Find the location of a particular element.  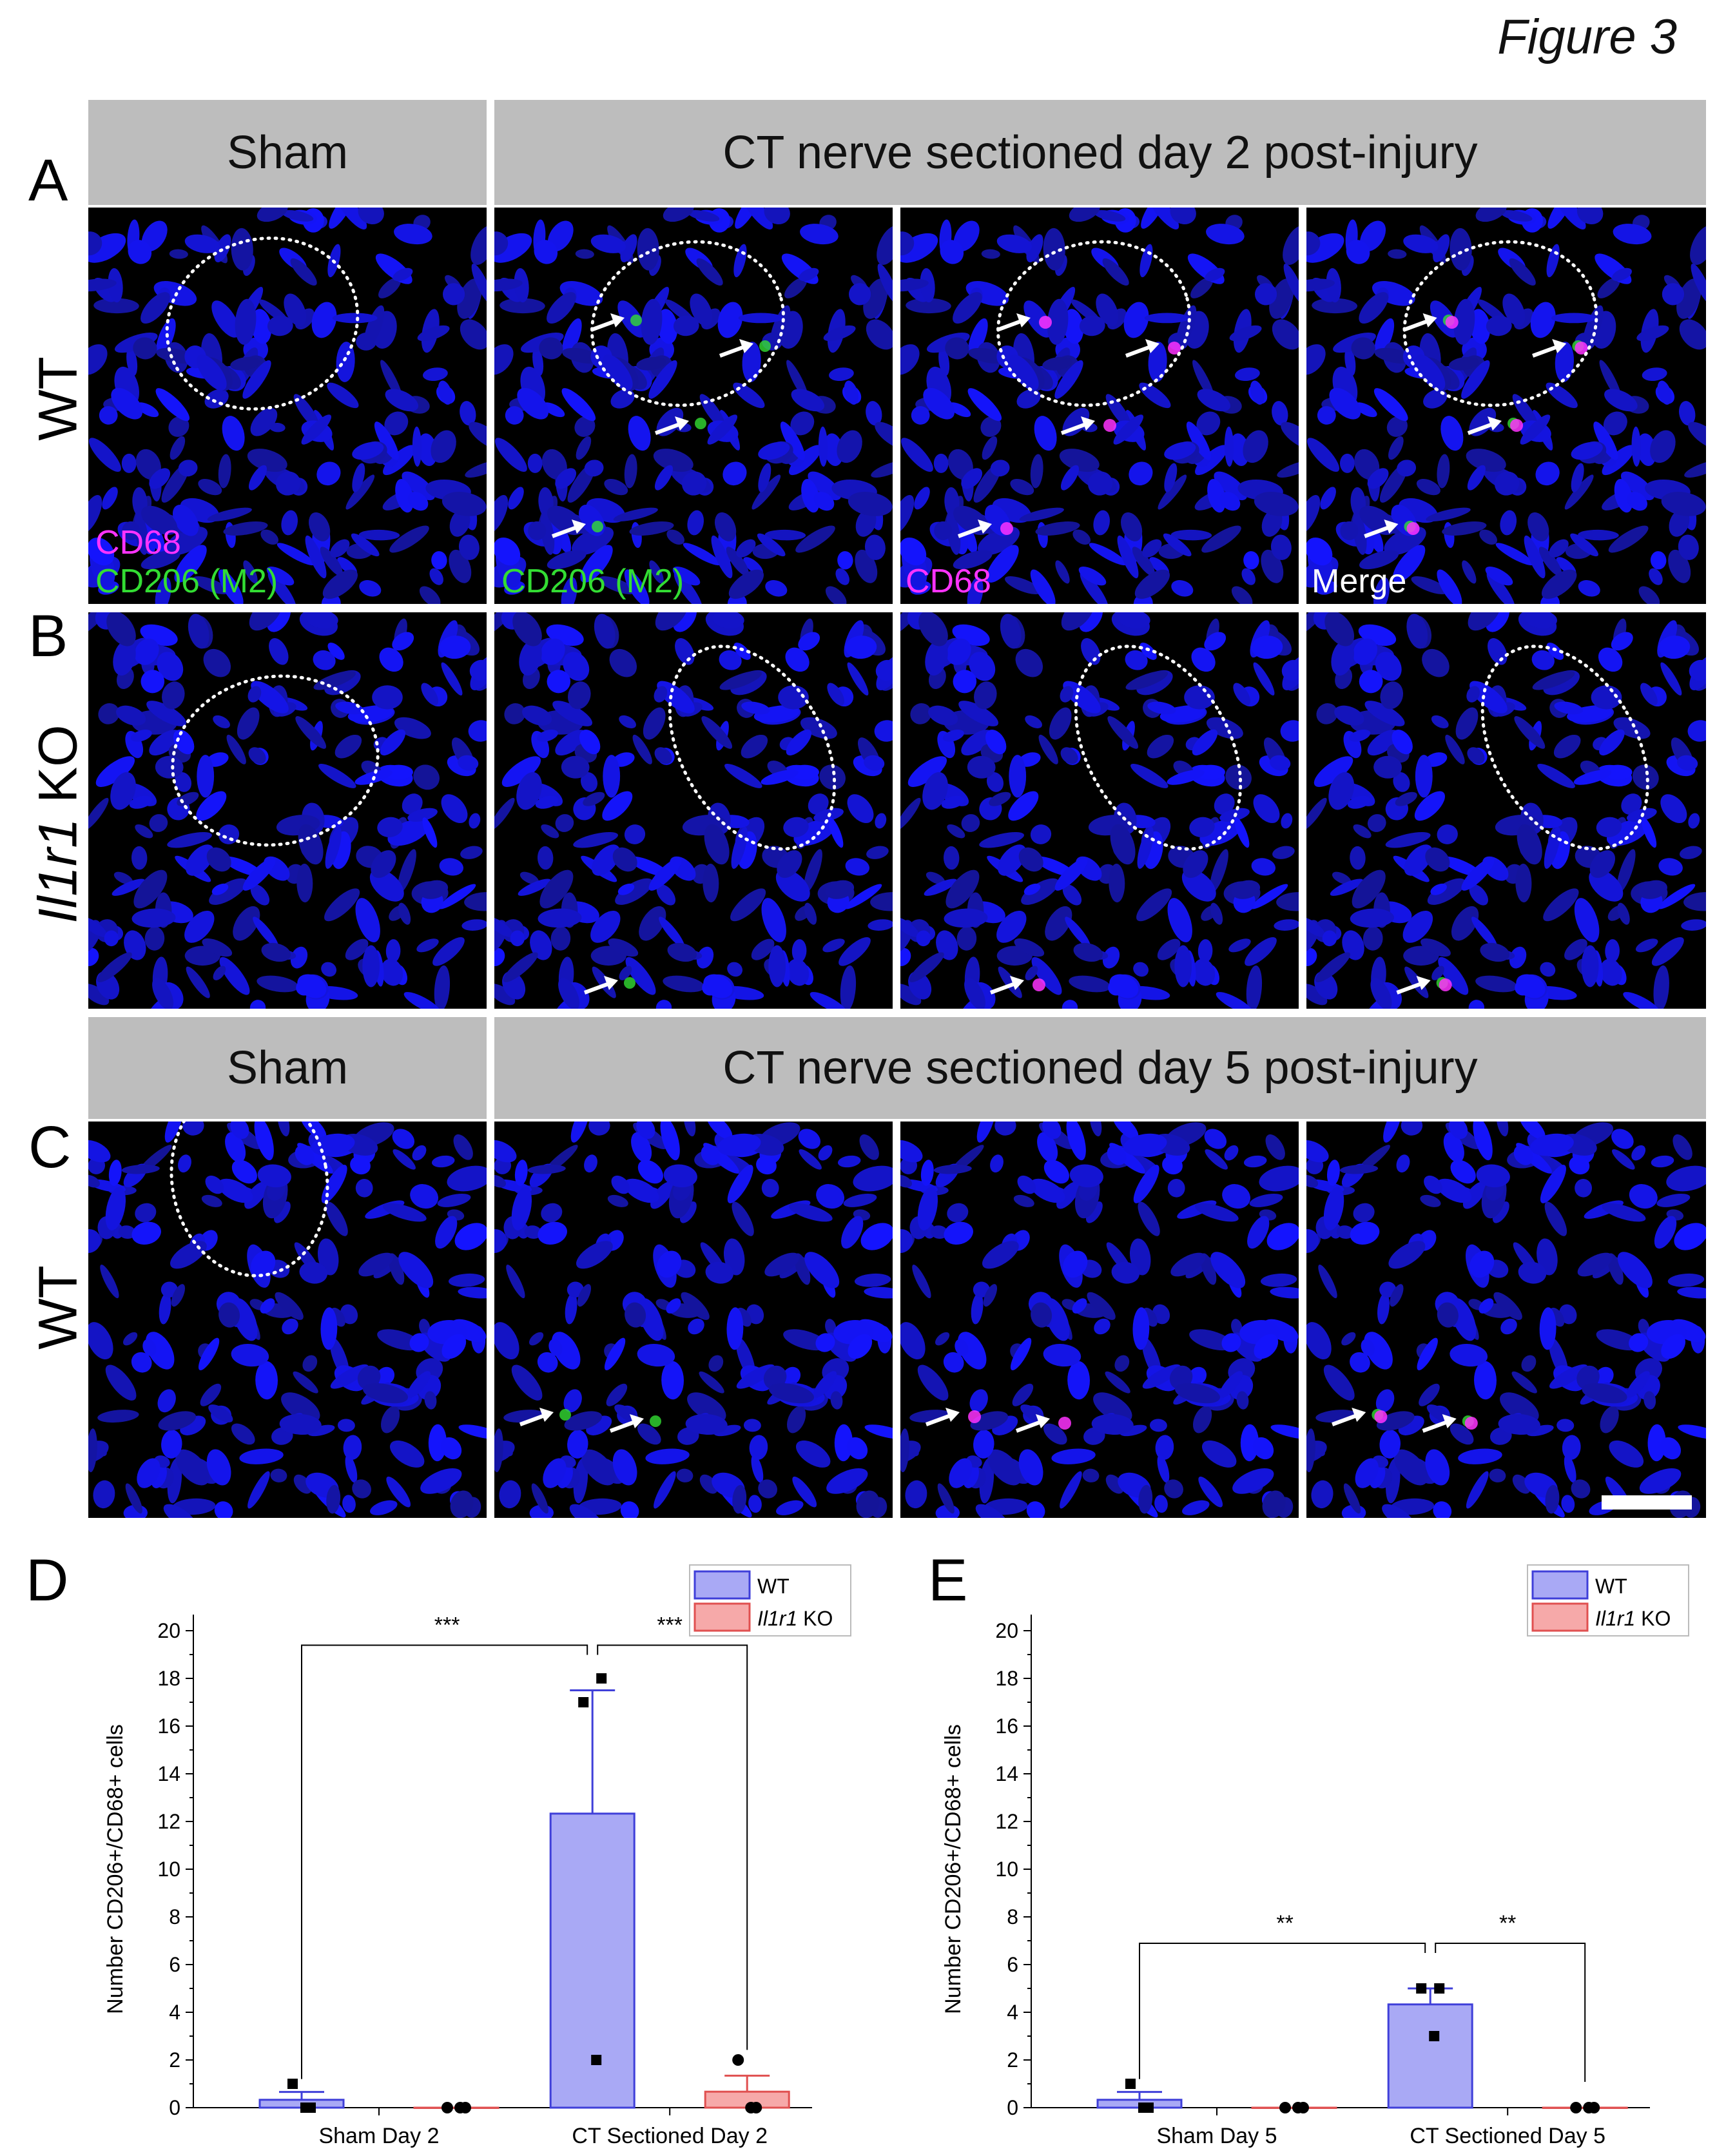

row-label-c: WT is located at coordinates (57, 1307).